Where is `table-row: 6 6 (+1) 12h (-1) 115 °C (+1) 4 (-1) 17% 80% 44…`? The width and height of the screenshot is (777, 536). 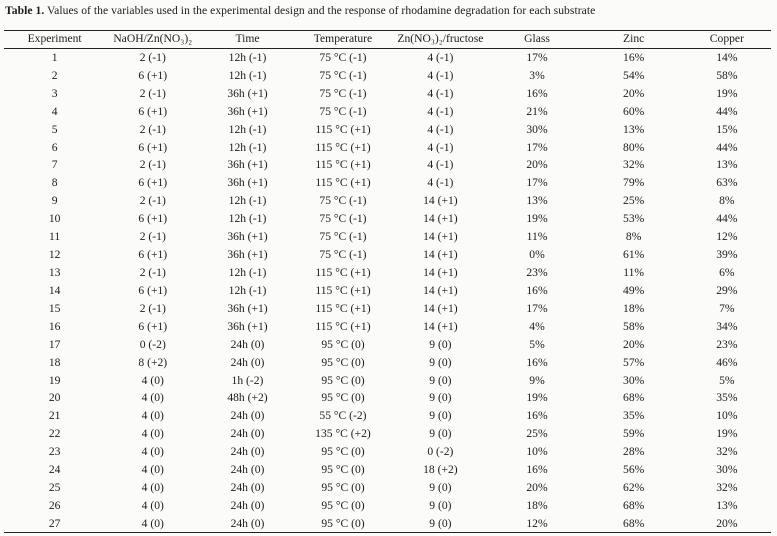
table-row: 6 6 (+1) 12h (-1) 115 °C (+1) 4 (-1) 17% 80% 44… is located at coordinates (387, 147).